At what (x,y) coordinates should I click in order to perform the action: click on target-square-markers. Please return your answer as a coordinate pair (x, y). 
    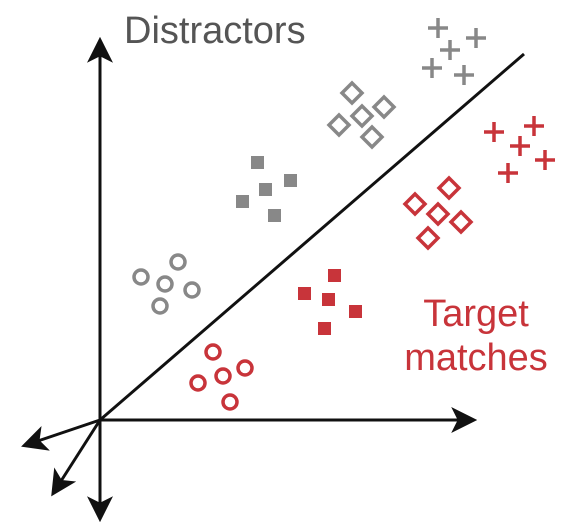
    Looking at the image, I should click on (330, 302).